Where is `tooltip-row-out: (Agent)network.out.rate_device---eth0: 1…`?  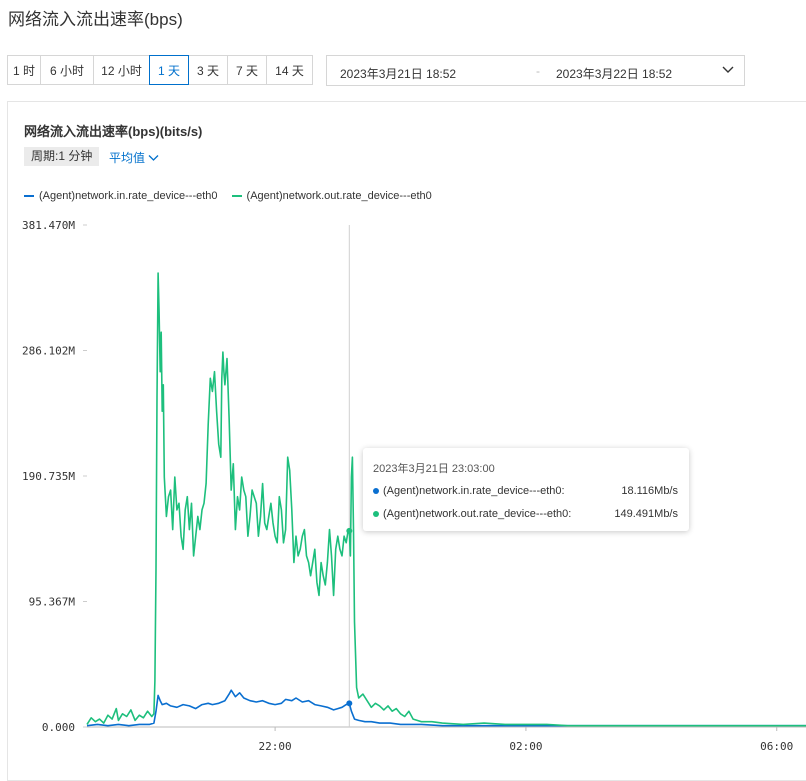
tooltip-row-out: (Agent)network.out.rate_device---eth0: 1… is located at coordinates (525, 514).